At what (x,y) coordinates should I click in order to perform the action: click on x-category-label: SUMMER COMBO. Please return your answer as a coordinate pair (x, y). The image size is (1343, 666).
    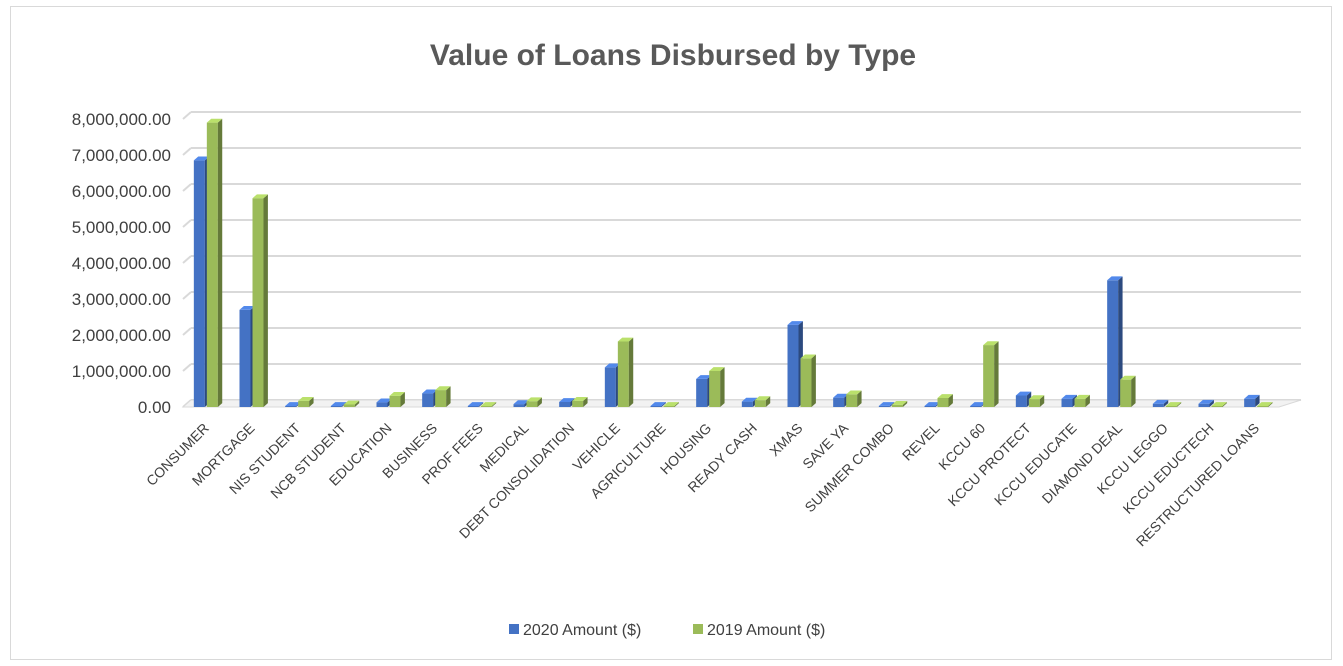
    Looking at the image, I should click on (849, 468).